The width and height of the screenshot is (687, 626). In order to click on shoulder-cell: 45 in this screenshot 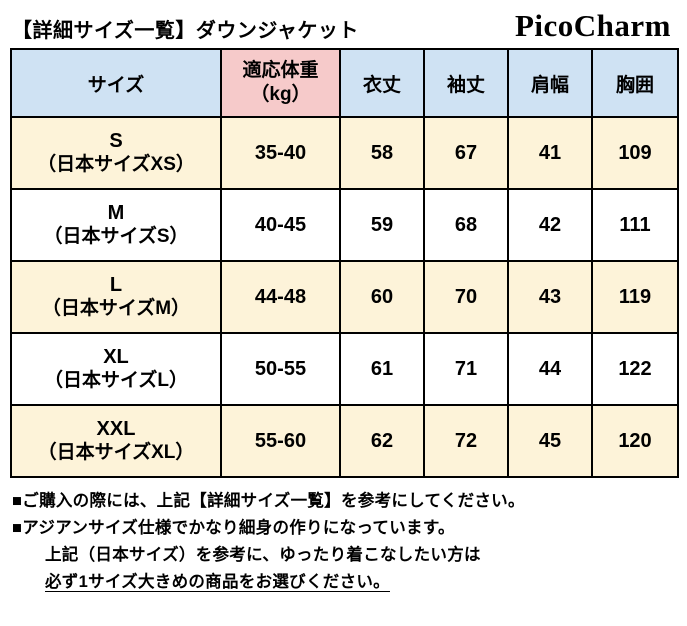, I will do `click(550, 441)`.